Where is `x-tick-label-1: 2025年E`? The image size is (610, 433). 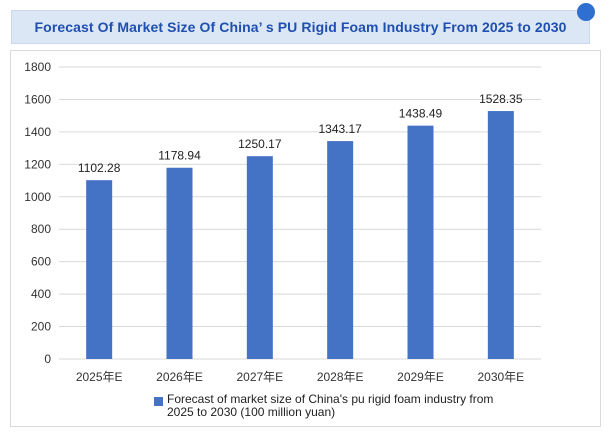 x-tick-label-1: 2025年E is located at coordinates (99, 377).